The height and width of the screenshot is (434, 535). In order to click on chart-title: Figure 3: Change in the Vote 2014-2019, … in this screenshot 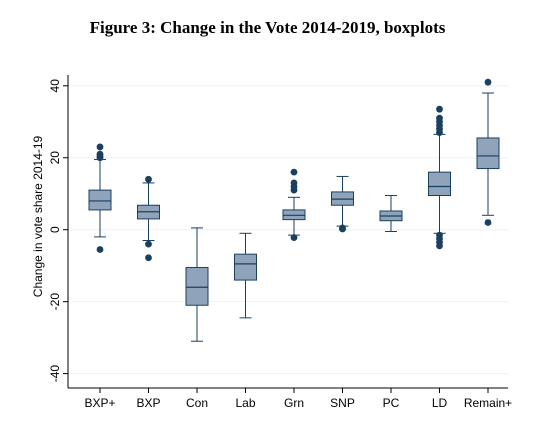, I will do `click(267, 27)`.